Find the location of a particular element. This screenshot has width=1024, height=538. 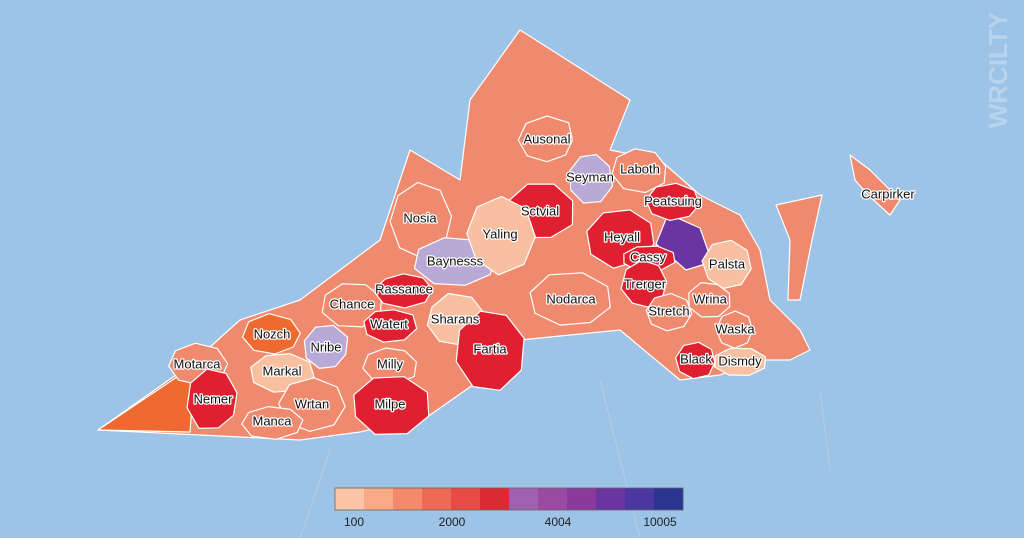

region-label: Motarca is located at coordinates (198, 363).